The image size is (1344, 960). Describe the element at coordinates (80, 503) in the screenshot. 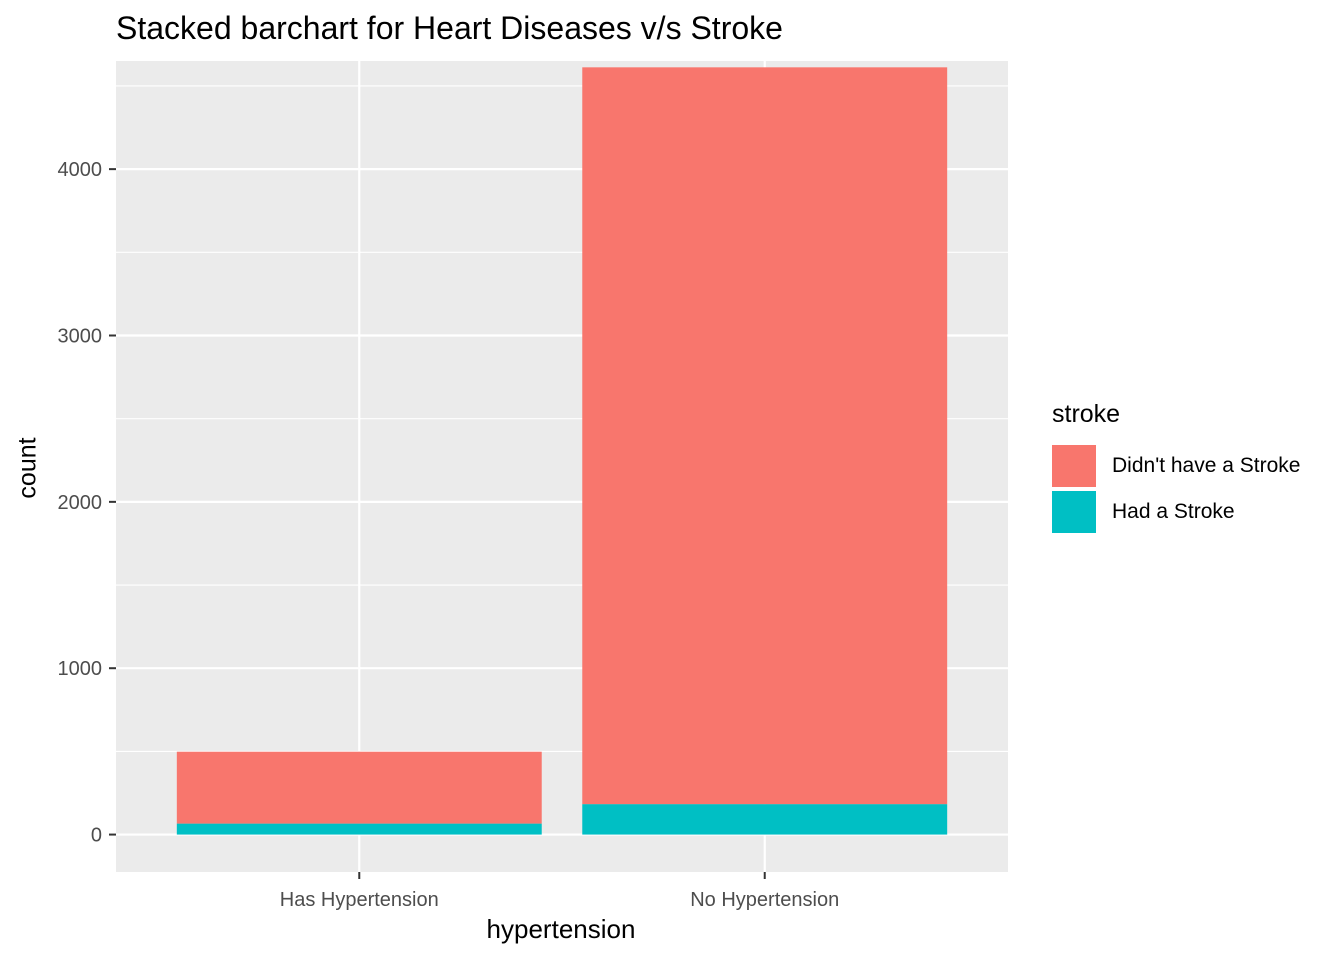

I see `y-tick-label: 2000` at that location.